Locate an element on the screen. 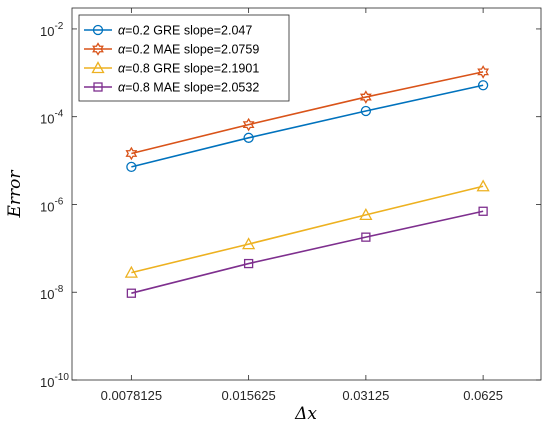  y-axis-label: Error is located at coordinates (15, 194).